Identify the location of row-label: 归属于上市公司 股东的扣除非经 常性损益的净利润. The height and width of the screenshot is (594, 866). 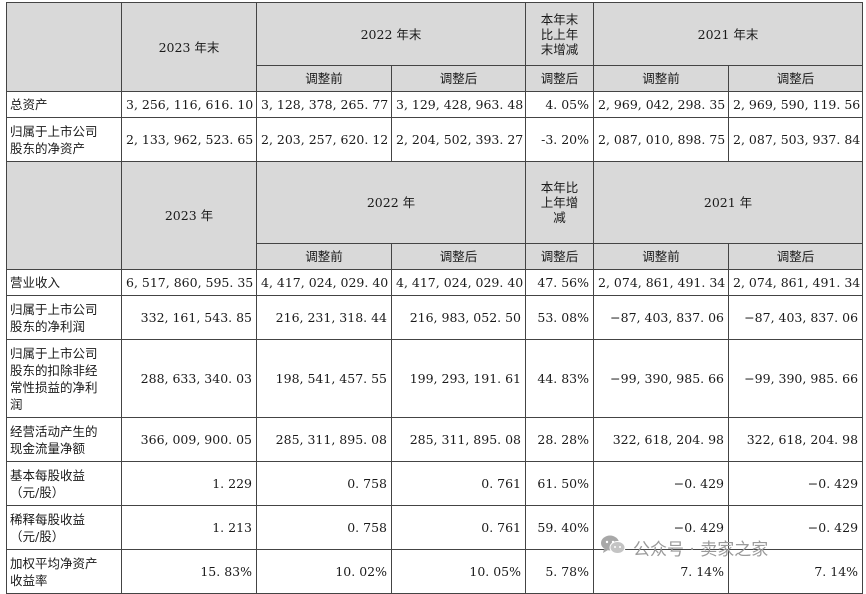
(64, 378).